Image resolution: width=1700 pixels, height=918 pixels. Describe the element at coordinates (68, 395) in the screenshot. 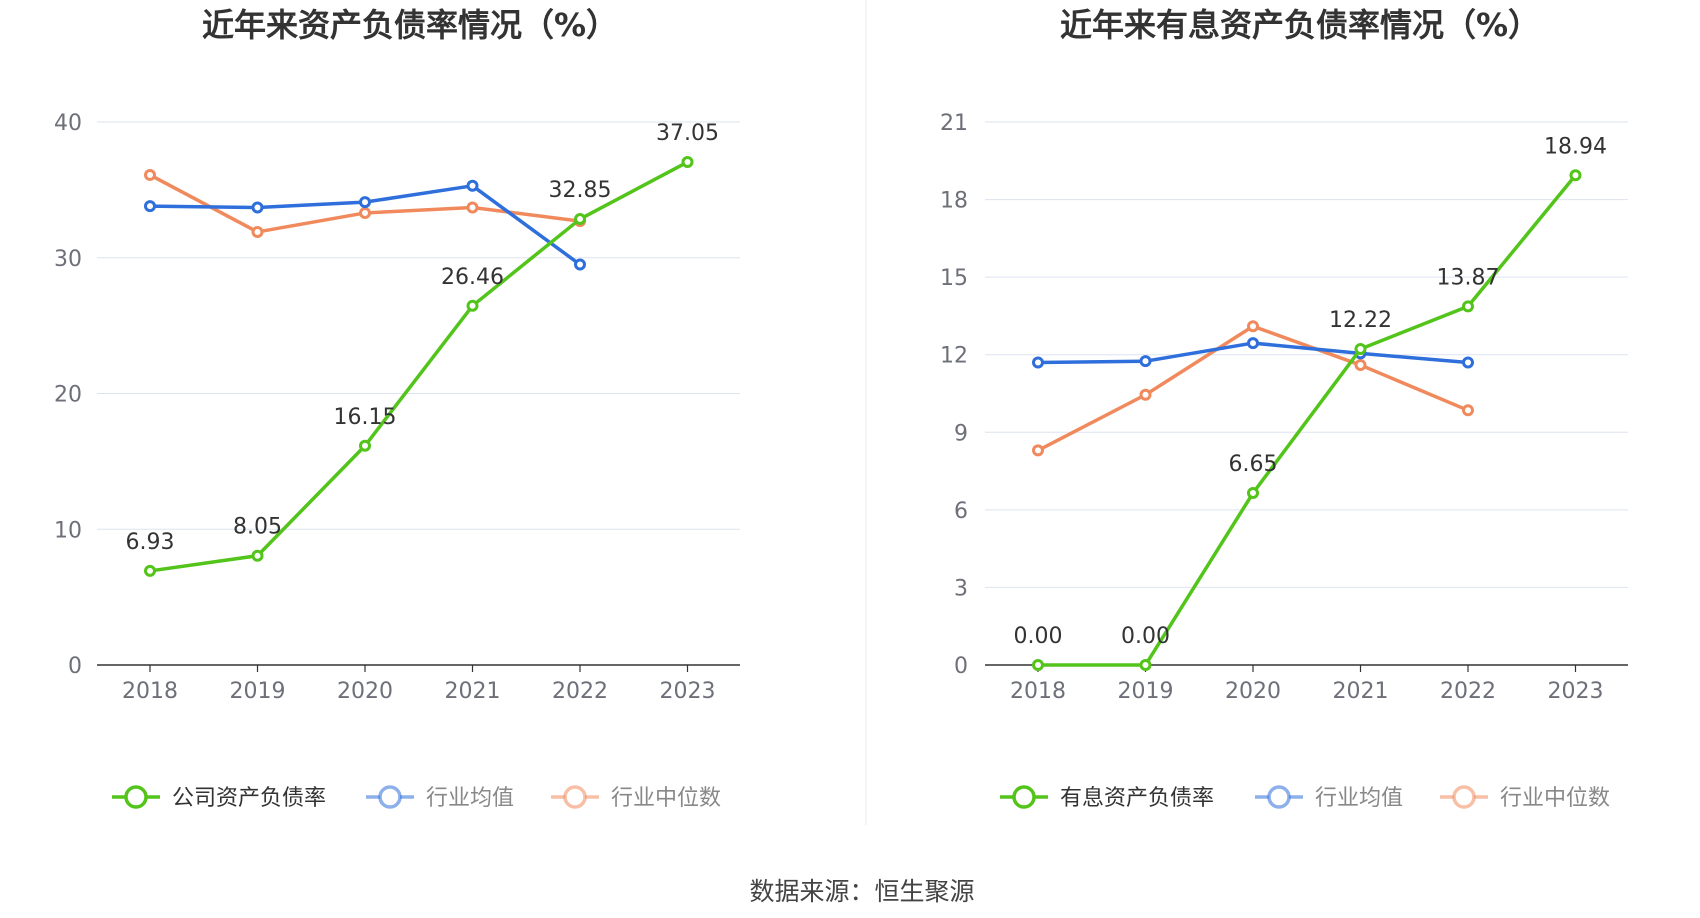

I see `y-tick-label: 20` at that location.